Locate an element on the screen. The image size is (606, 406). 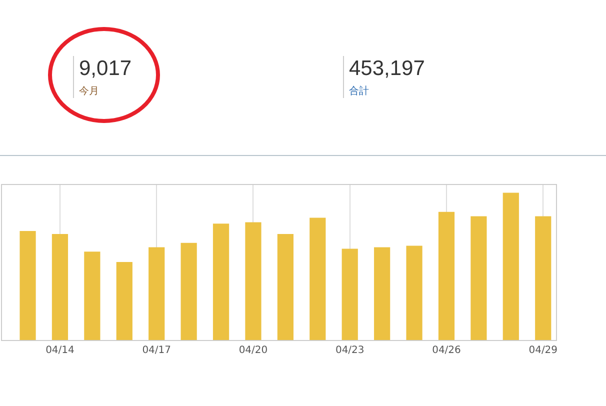
x-tick-label: 04/14 is located at coordinates (60, 350).